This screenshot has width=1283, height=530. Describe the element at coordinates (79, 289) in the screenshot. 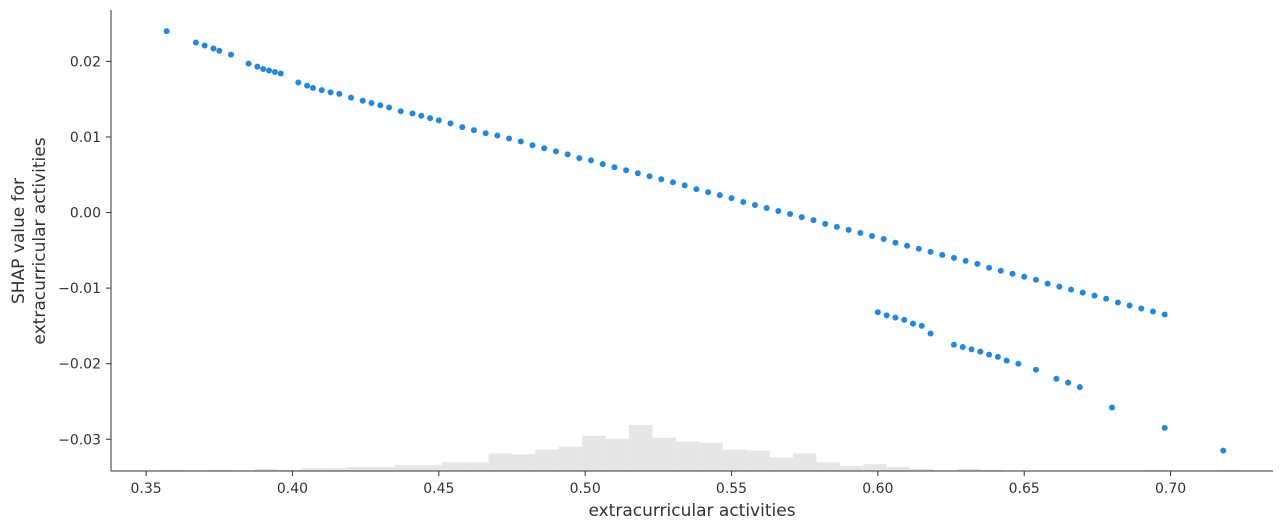

I see `y-tick-label: −0.01` at that location.